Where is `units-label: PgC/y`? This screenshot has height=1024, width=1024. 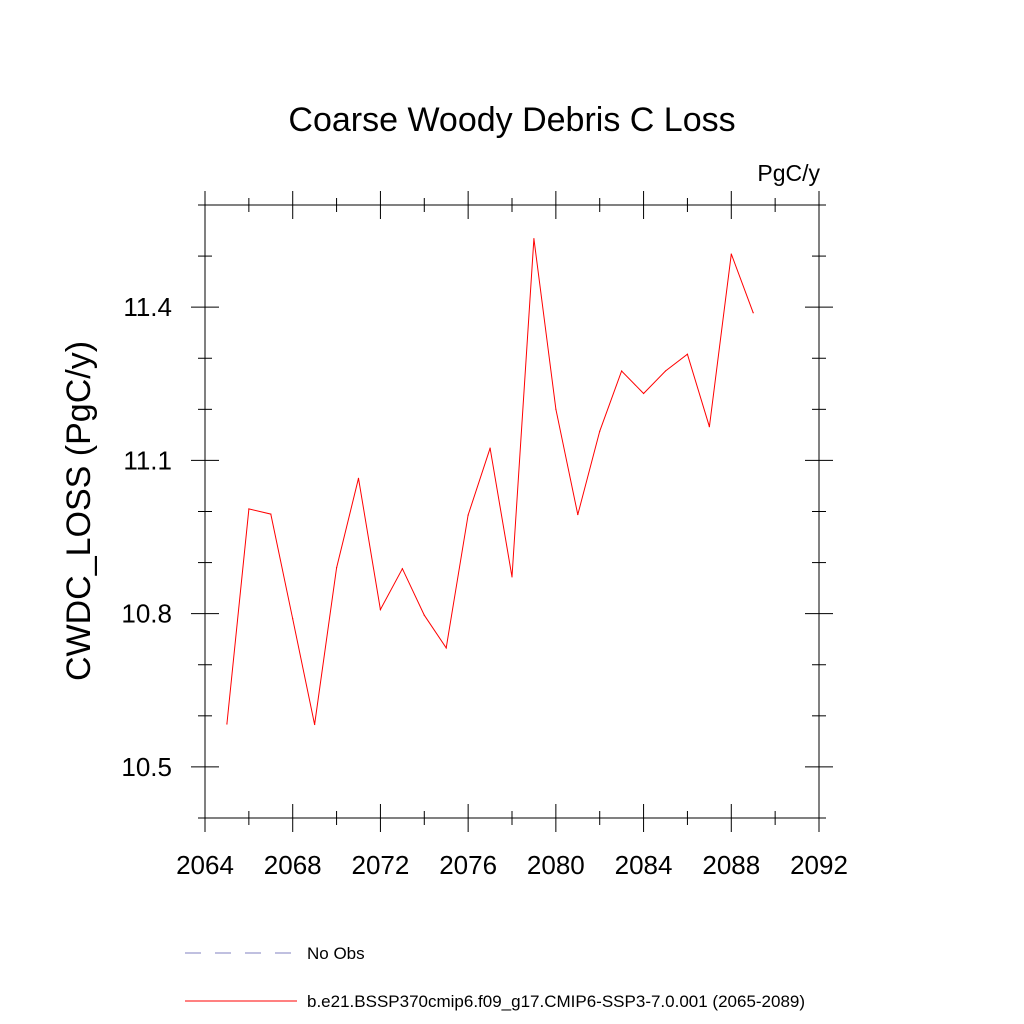 units-label: PgC/y is located at coordinates (788, 173).